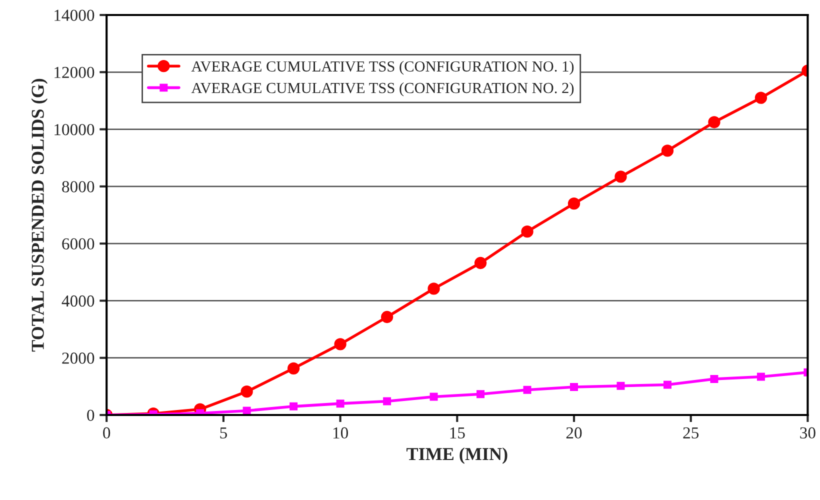  I want to click on legend-label: AVERAGE CUMULATIVE TSS (CONFIGURATION NO. 2), so click(382, 89).